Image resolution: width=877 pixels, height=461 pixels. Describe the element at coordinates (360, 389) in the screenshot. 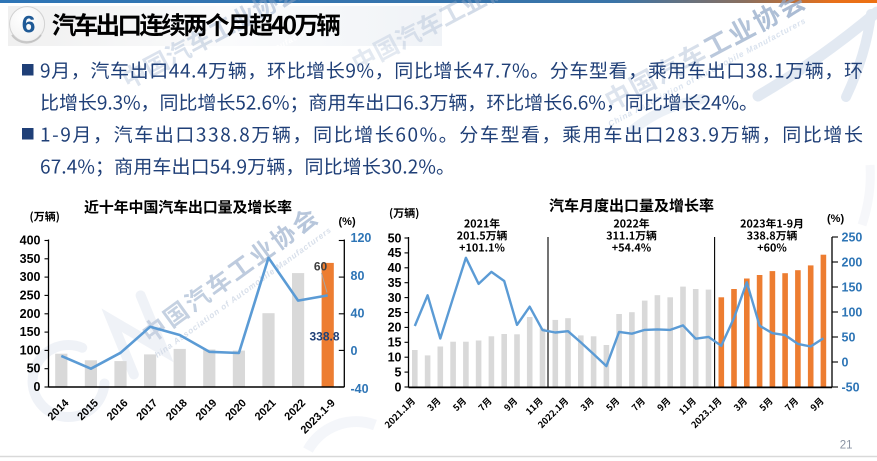

I see `svg-text: -40` at that location.